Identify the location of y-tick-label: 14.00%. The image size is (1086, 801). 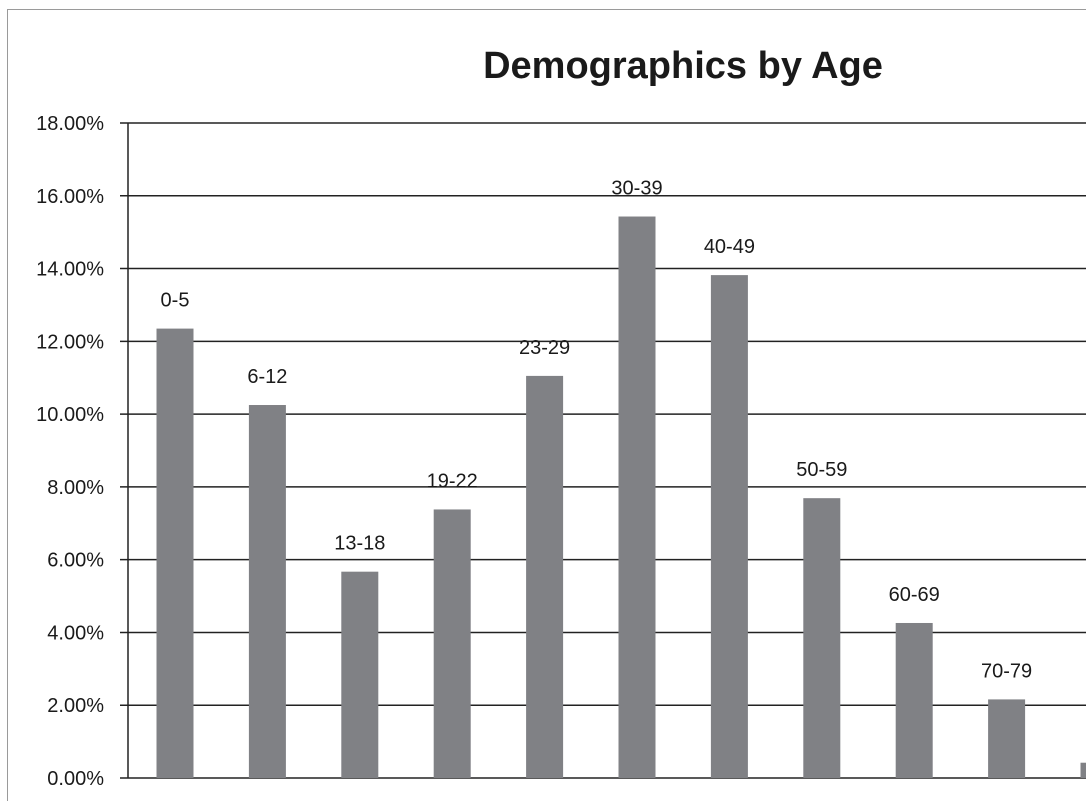
(70, 270).